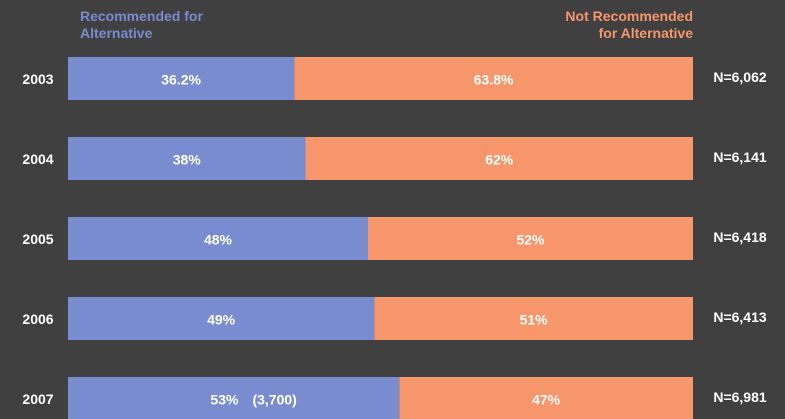  Describe the element at coordinates (740, 77) in the screenshot. I see `total-label: N=6,062` at that location.